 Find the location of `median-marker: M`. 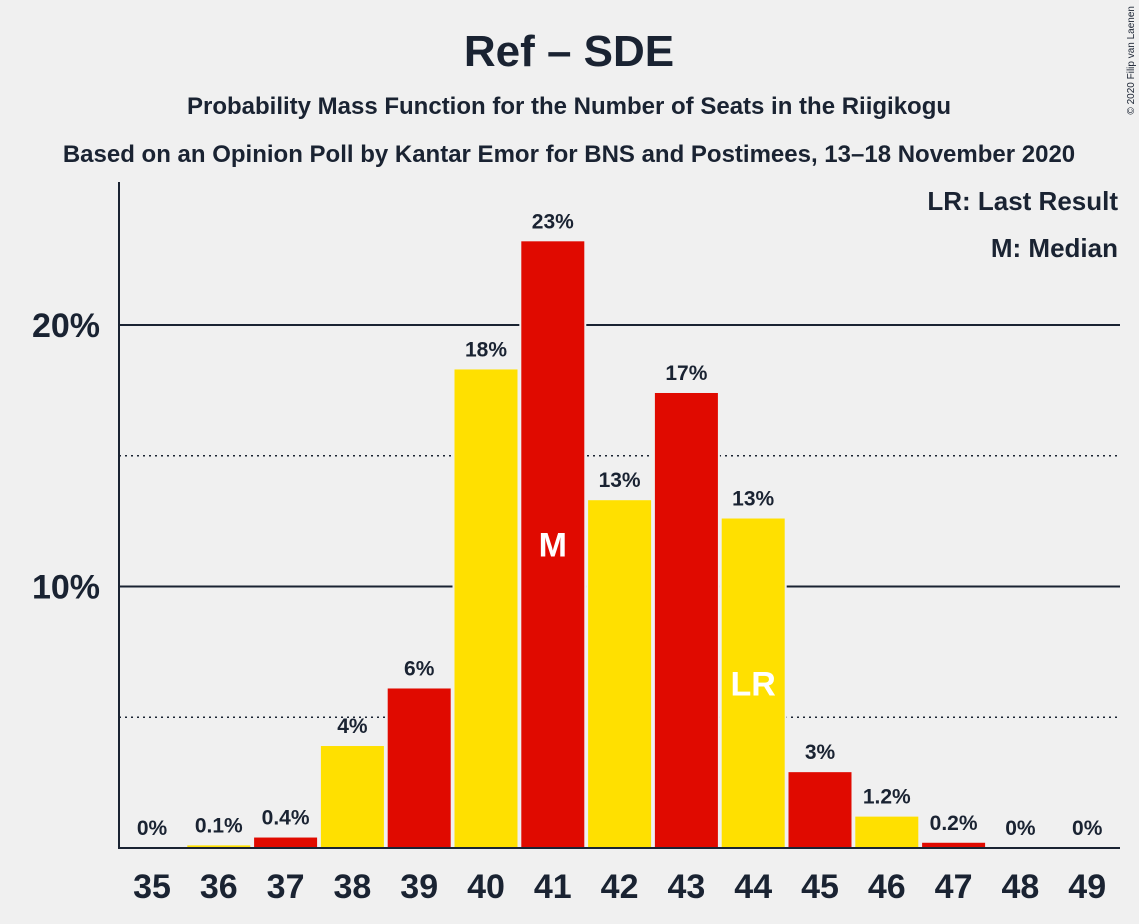

median-marker: M is located at coordinates (553, 546).